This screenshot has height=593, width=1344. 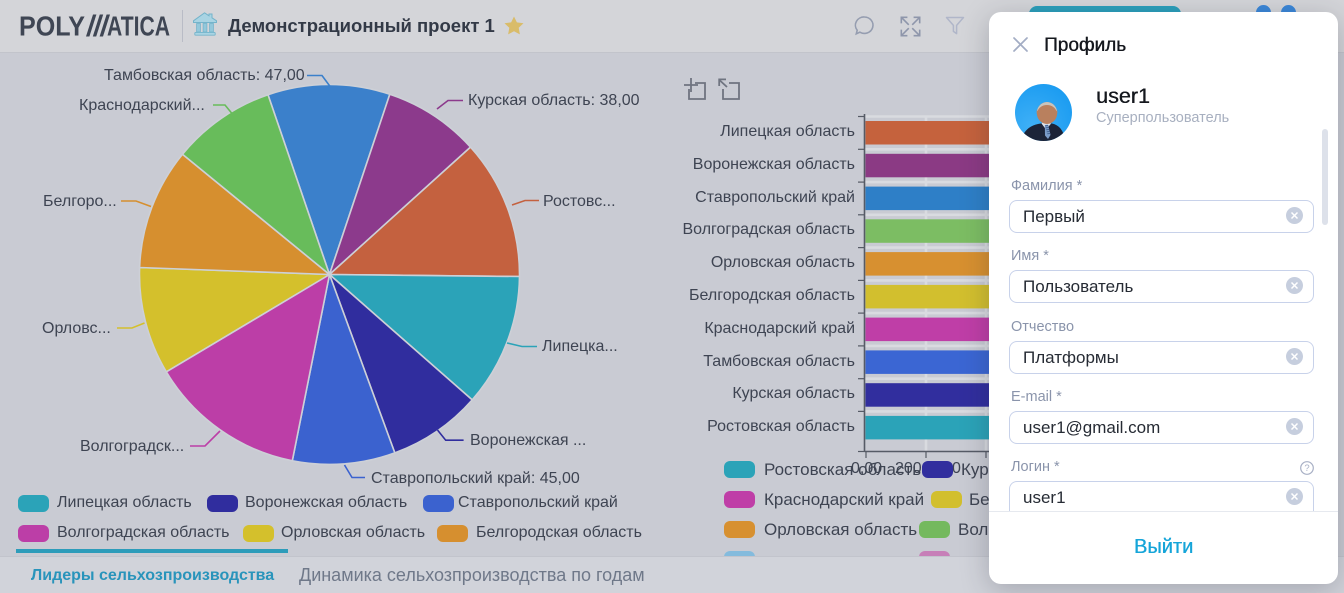 What do you see at coordinates (138, 26) in the screenshot?
I see `svg-text: ATICA` at bounding box center [138, 26].